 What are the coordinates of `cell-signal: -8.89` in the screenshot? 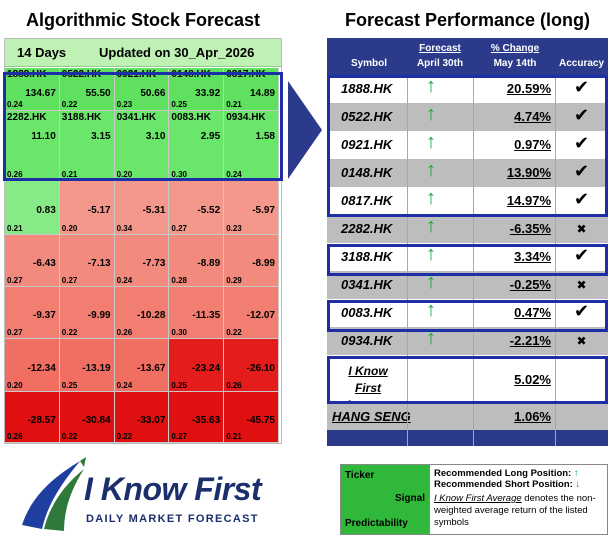 It's located at (209, 263).